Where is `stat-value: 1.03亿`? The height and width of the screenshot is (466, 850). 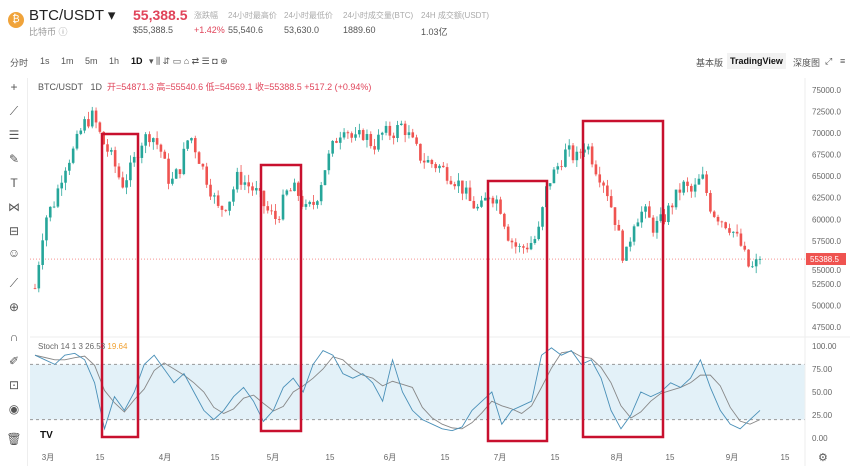
stat-value: 1.03亿 is located at coordinates (434, 32).